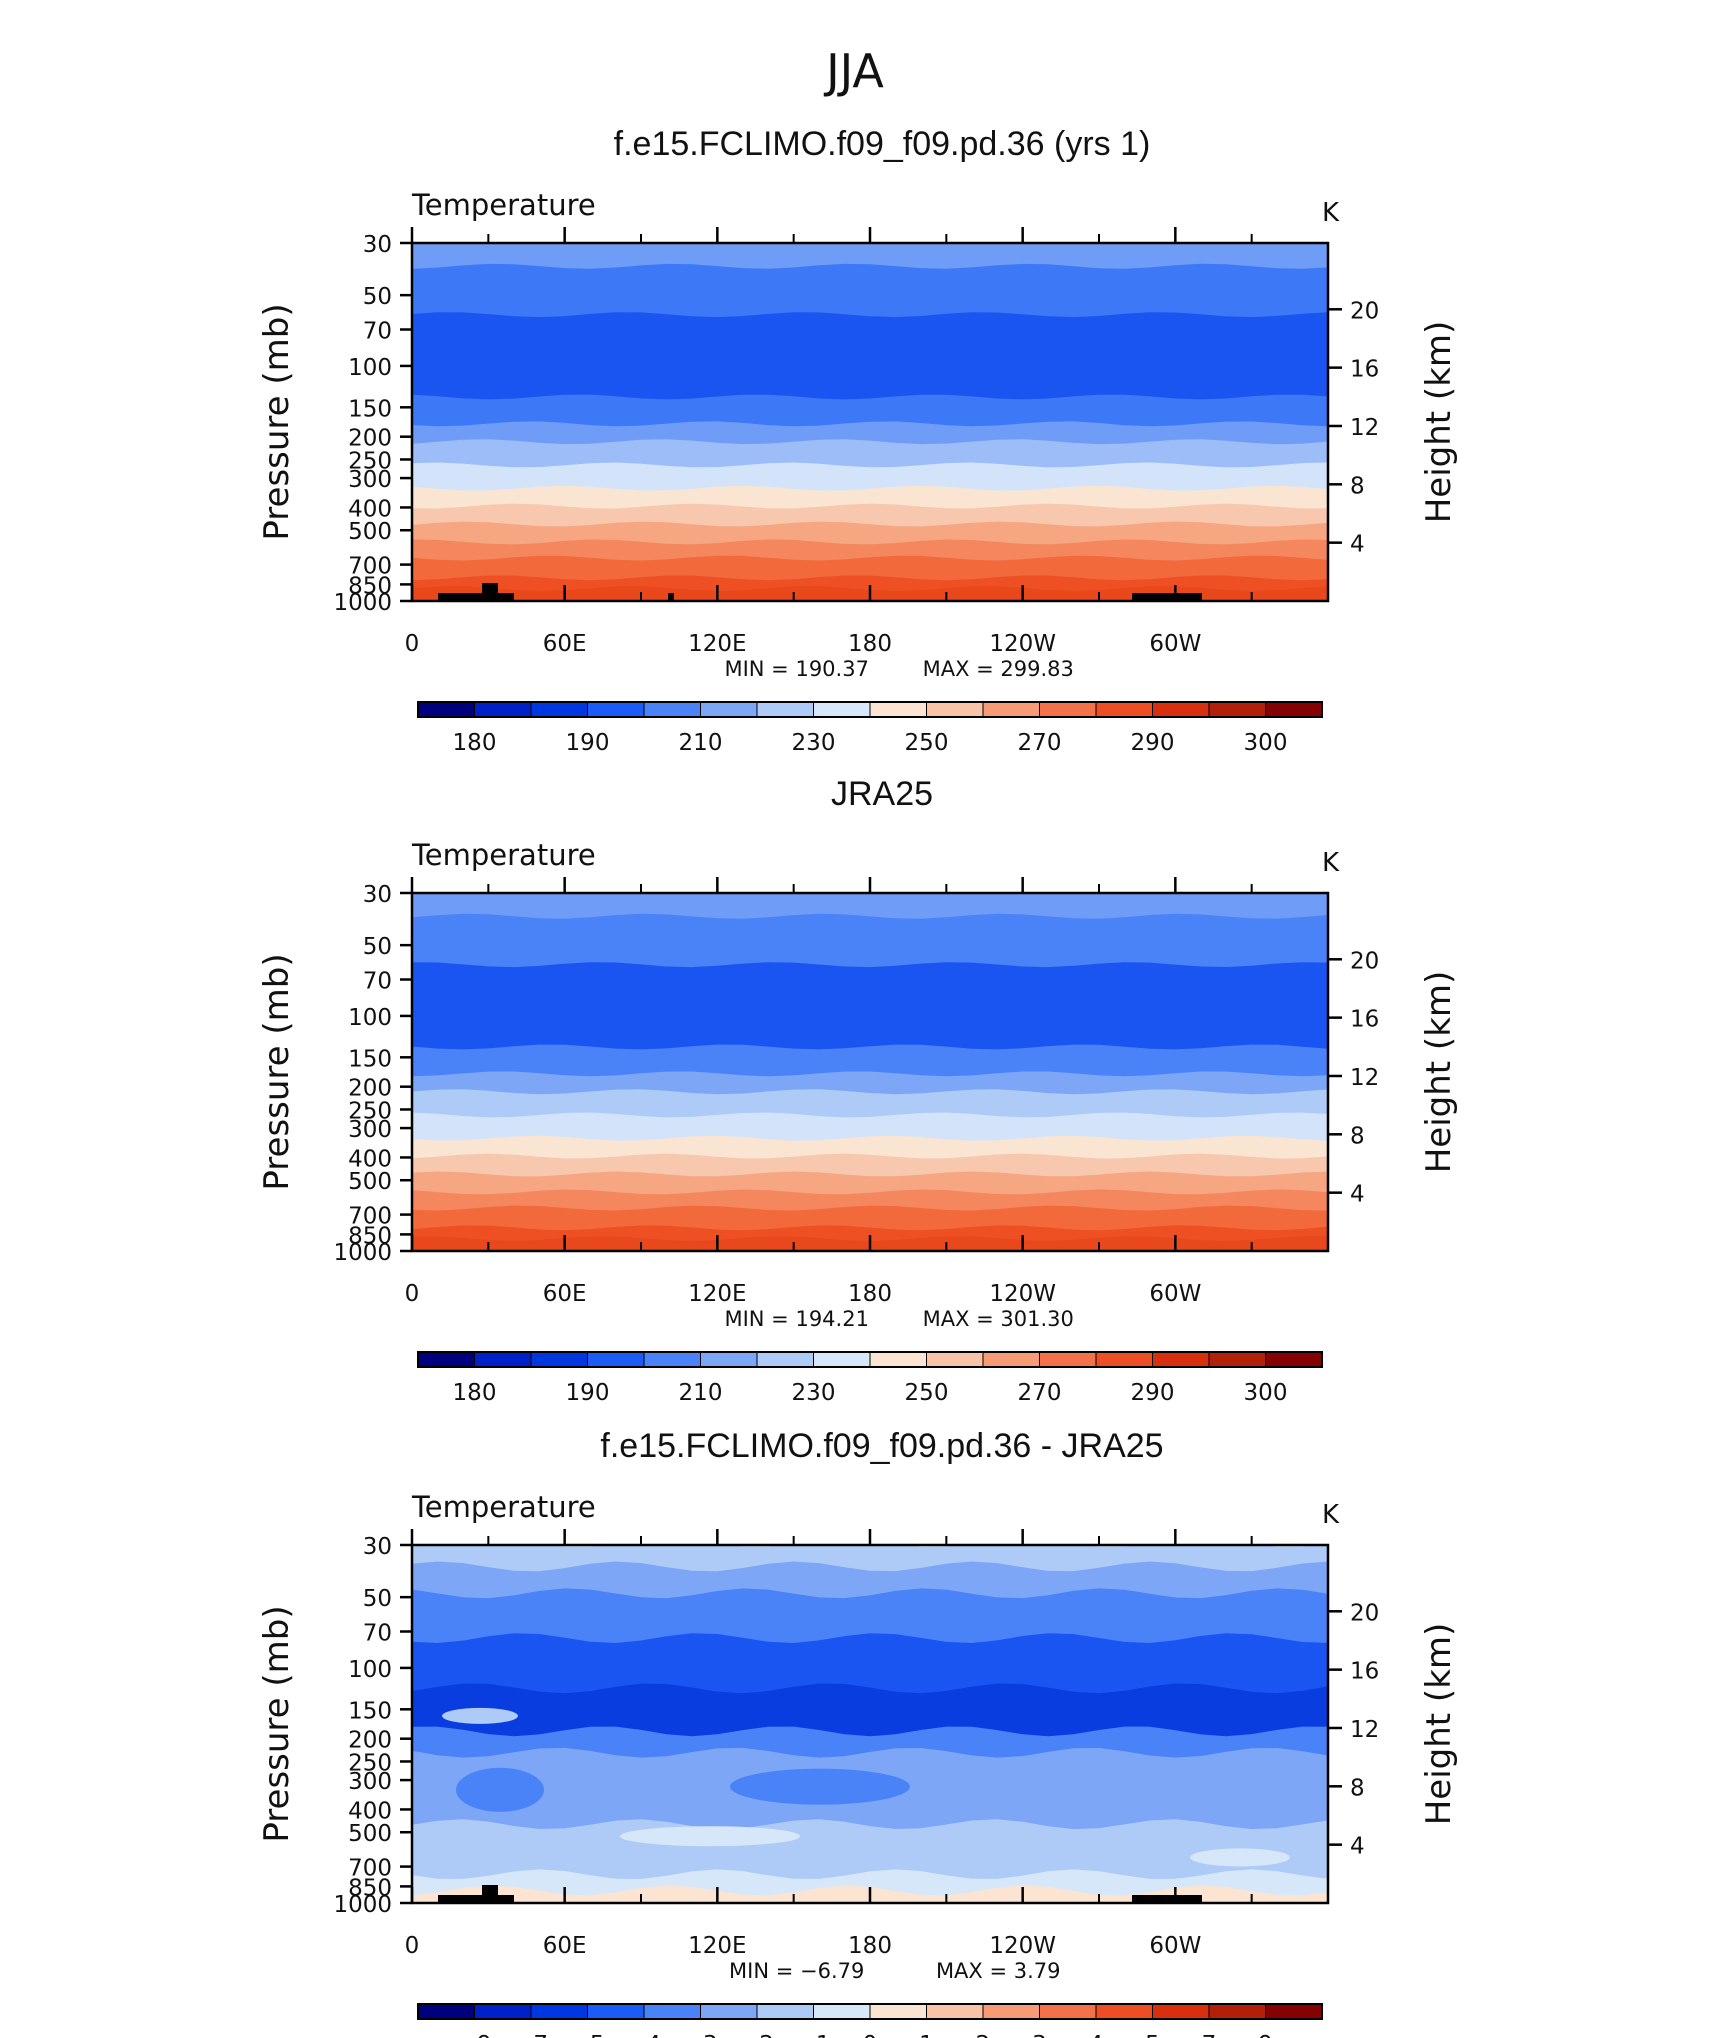 The image size is (1710, 2038). Describe the element at coordinates (870, 2035) in the screenshot. I see `colorbar-label: 0` at that location.